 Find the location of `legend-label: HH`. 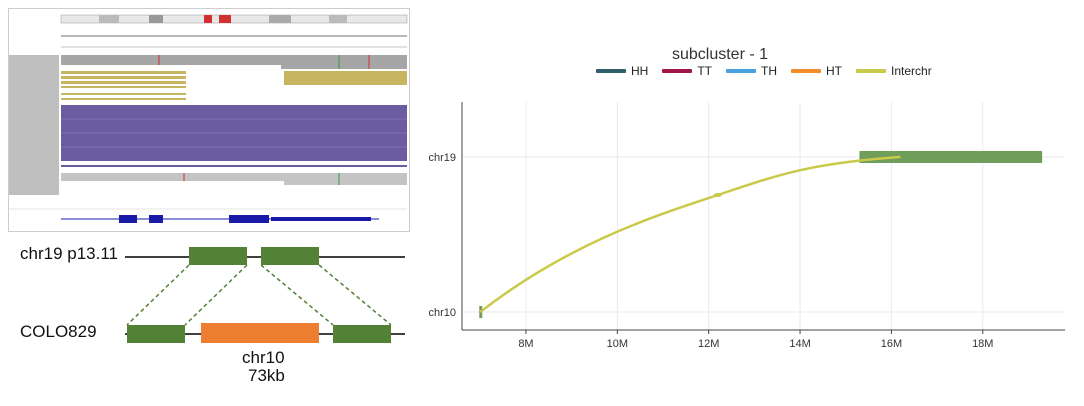

legend-label: HH is located at coordinates (640, 71).